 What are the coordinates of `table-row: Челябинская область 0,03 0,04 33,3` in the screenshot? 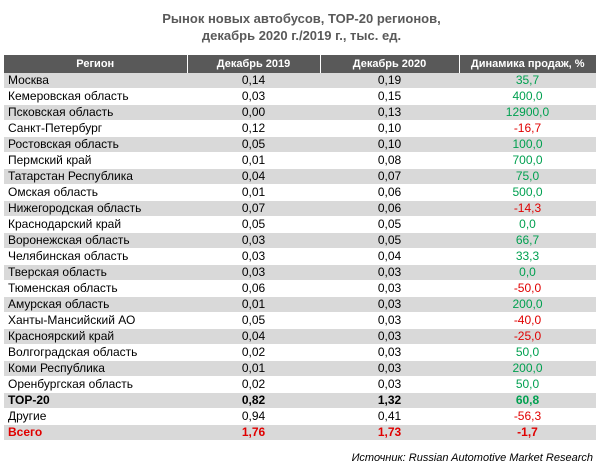 It's located at (300, 256).